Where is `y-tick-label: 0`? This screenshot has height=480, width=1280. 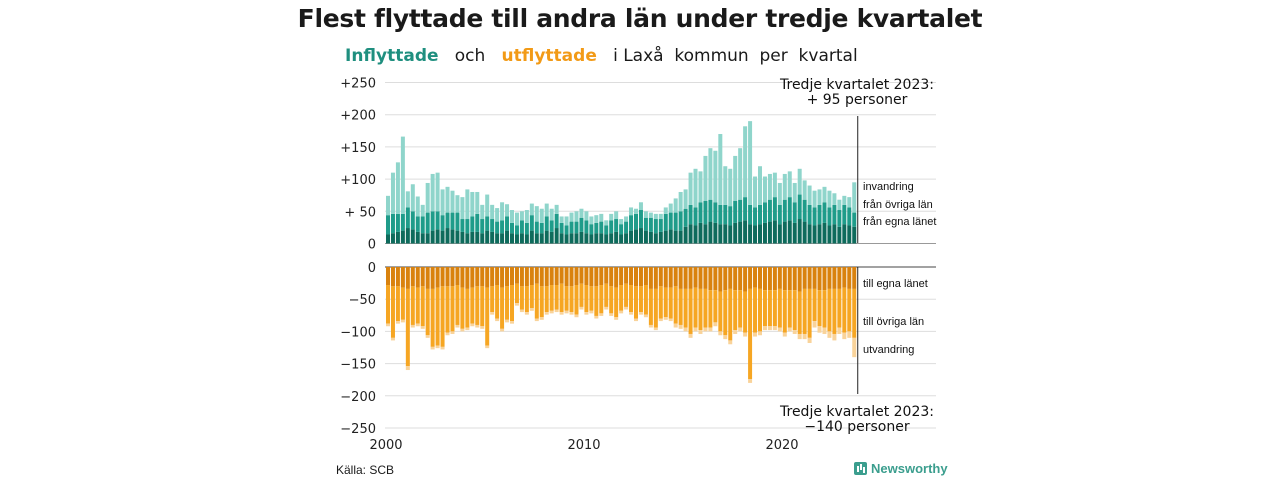
y-tick-label: 0 is located at coordinates (372, 268).